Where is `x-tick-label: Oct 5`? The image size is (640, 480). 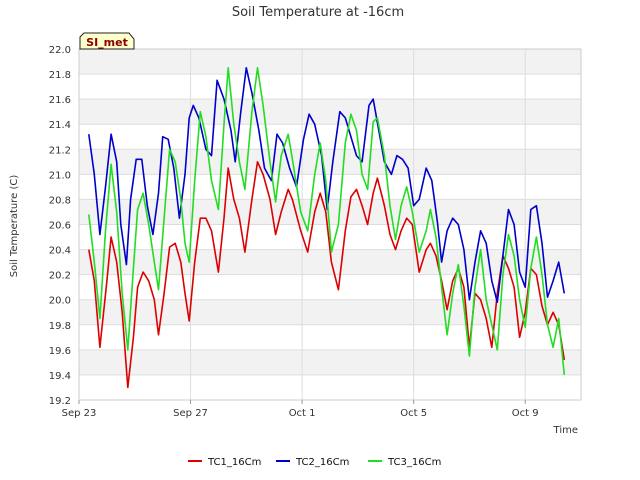 x-tick-label: Oct 5 is located at coordinates (413, 413).